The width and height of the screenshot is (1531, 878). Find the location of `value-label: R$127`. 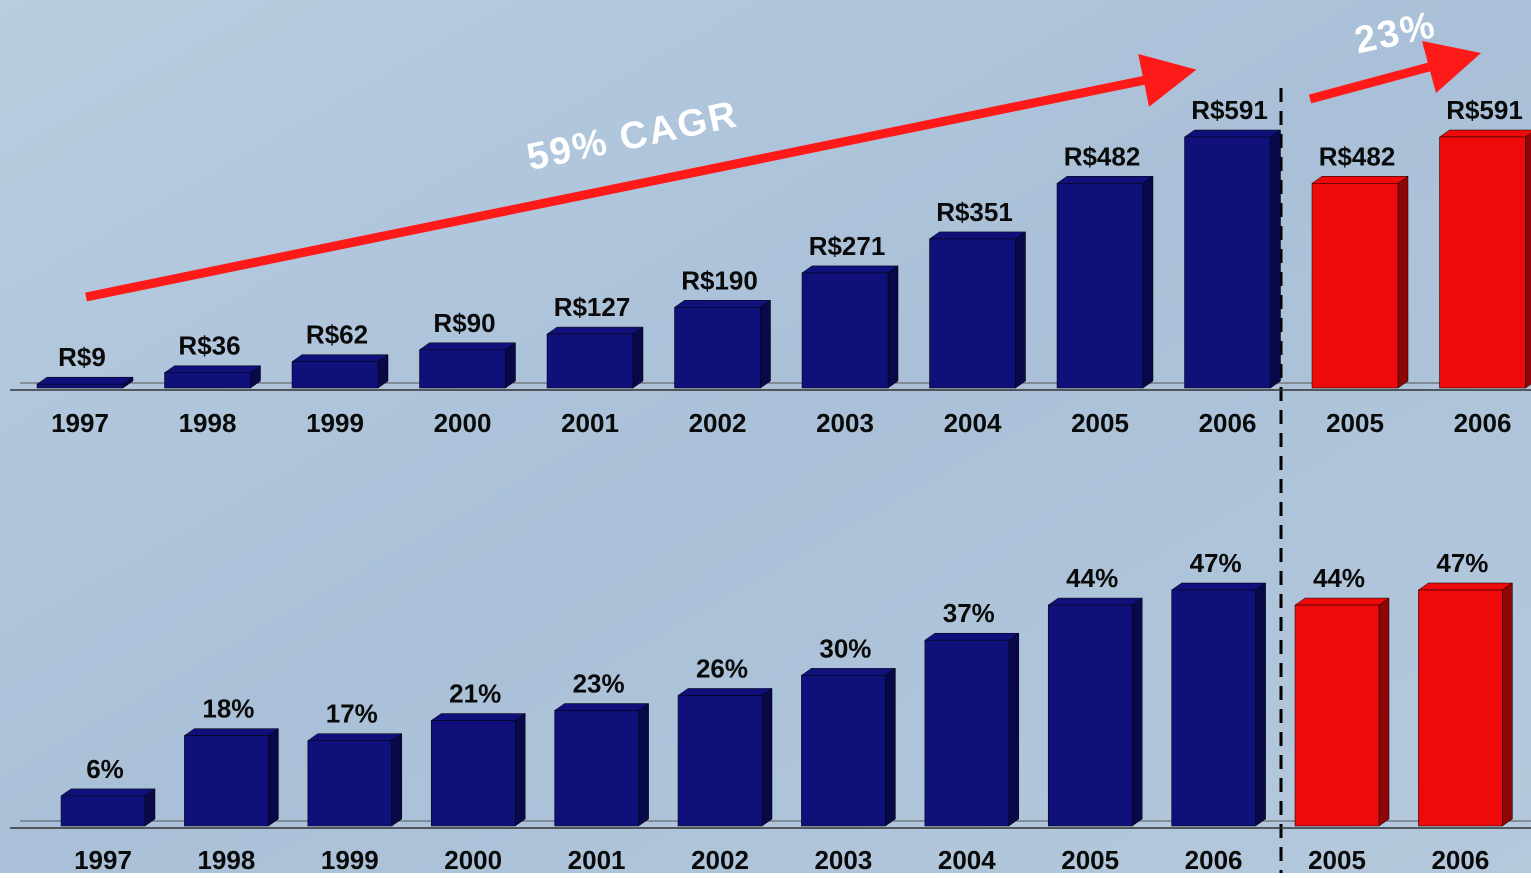

value-label: R$127 is located at coordinates (592, 307).